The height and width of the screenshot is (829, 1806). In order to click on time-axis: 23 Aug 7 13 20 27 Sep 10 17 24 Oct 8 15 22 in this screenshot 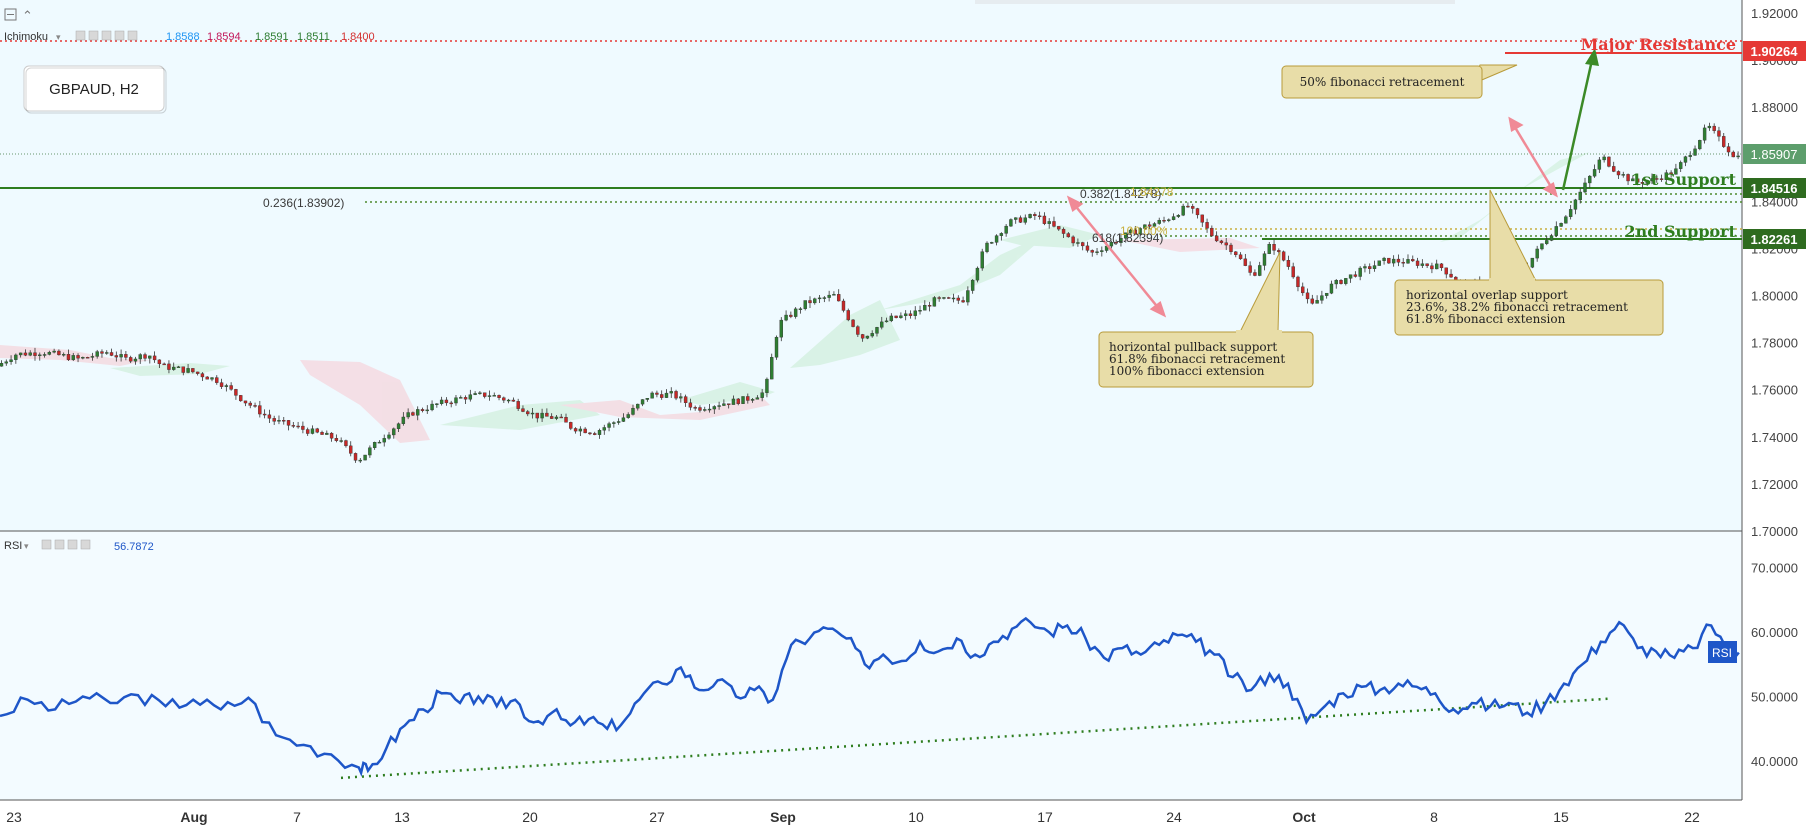, I will do `click(853, 817)`.